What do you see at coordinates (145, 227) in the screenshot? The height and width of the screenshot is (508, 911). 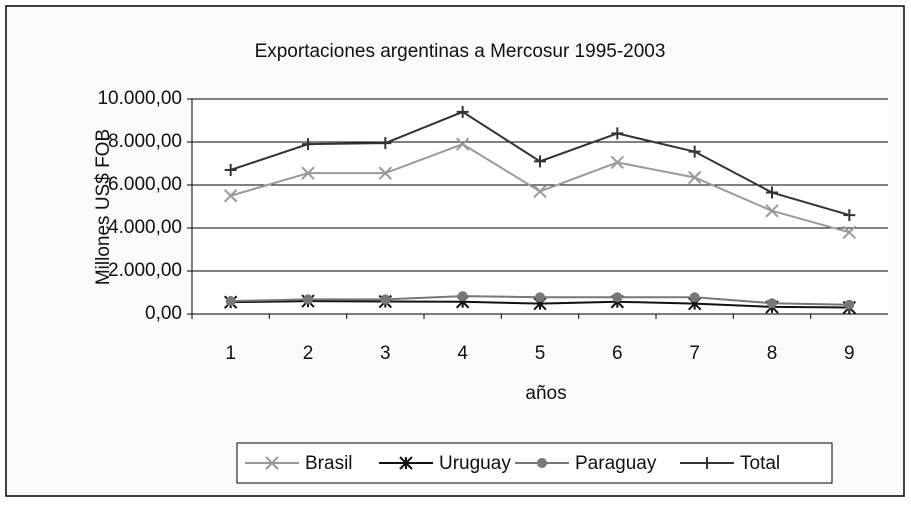 I see `y-tick-label: 4.000,00` at bounding box center [145, 227].